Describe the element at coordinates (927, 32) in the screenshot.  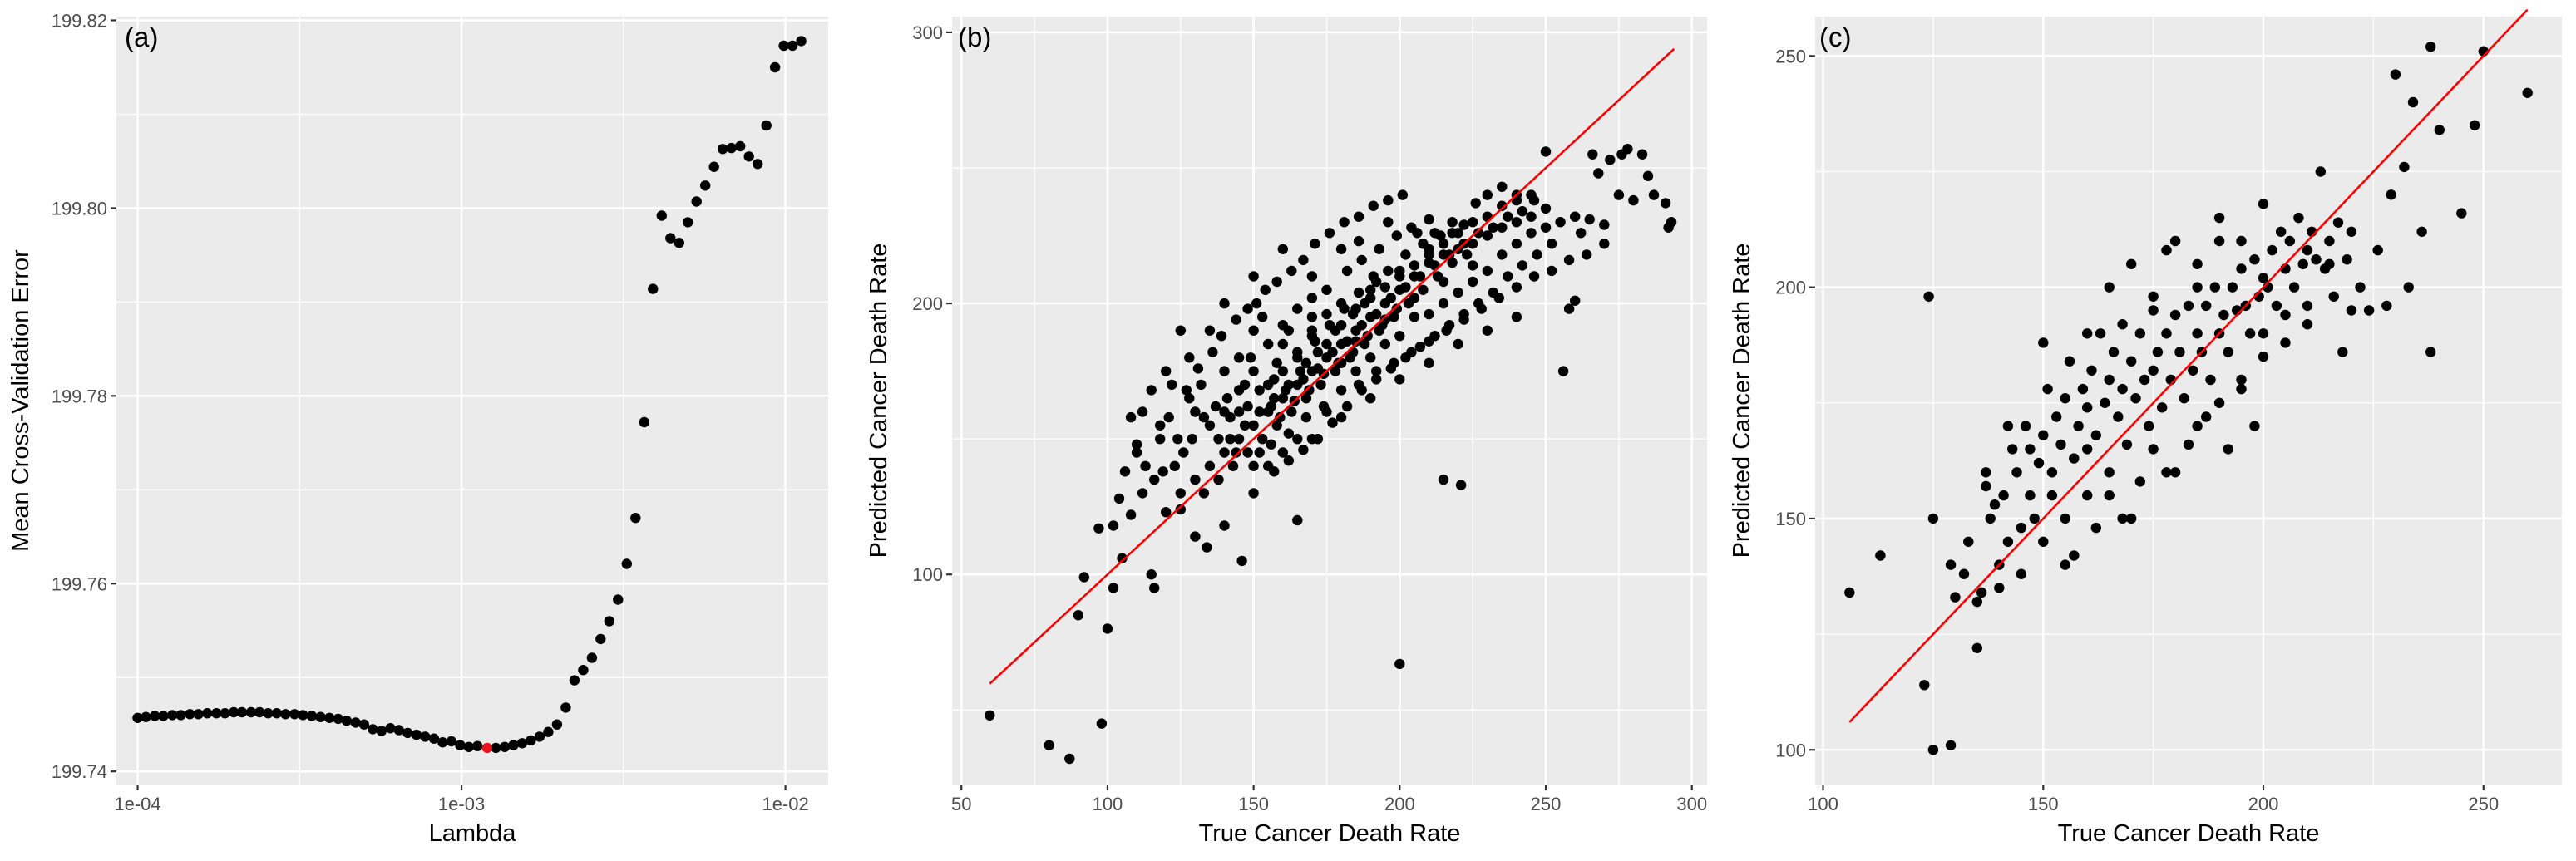
I see `y-tick-label: 300` at that location.